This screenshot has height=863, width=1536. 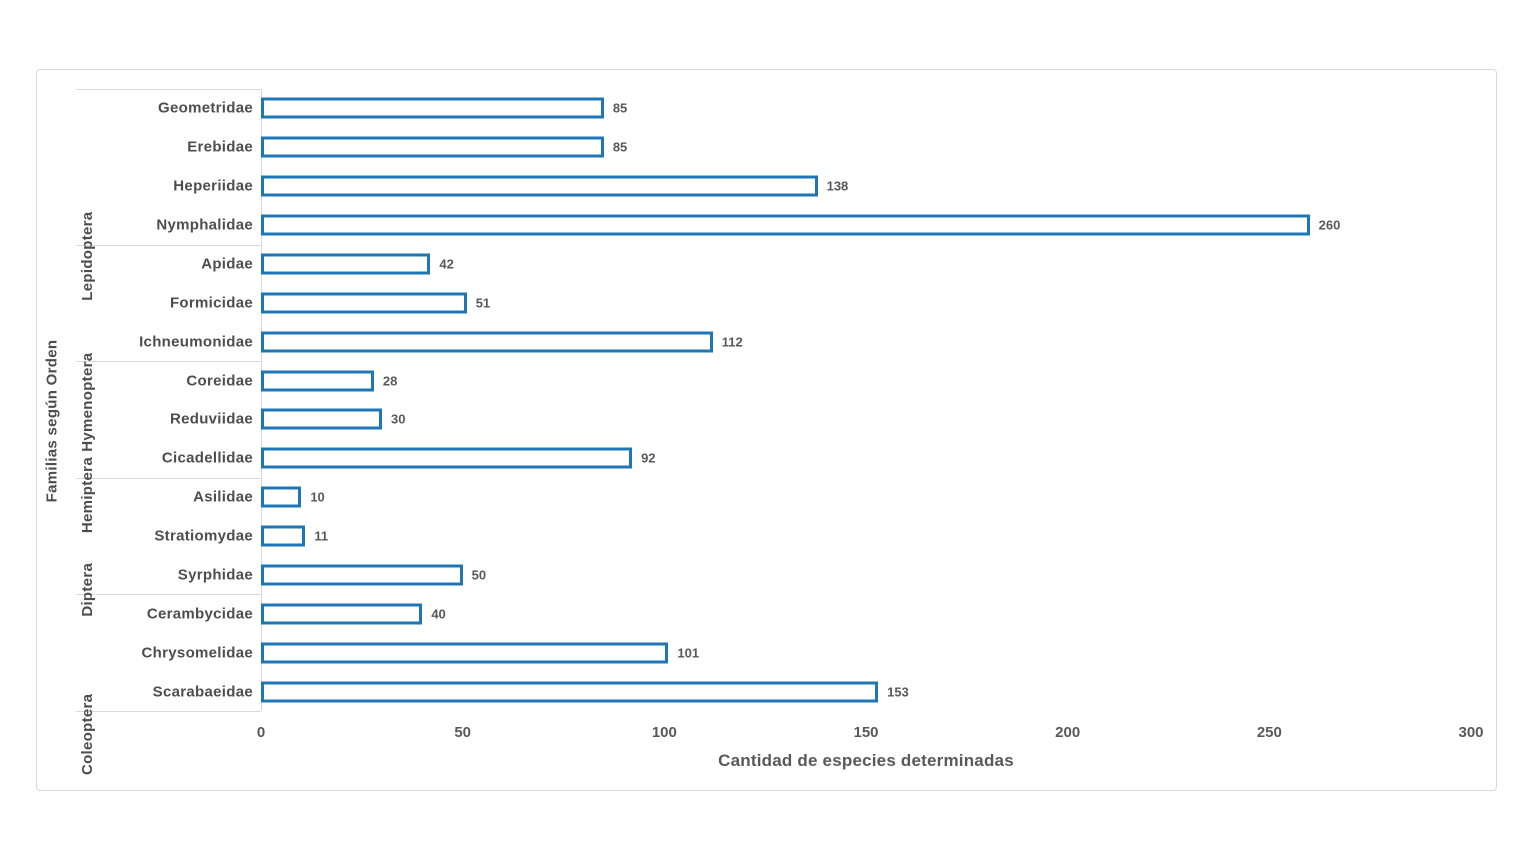 What do you see at coordinates (732, 342) in the screenshot?
I see `bar-value-label: 112` at bounding box center [732, 342].